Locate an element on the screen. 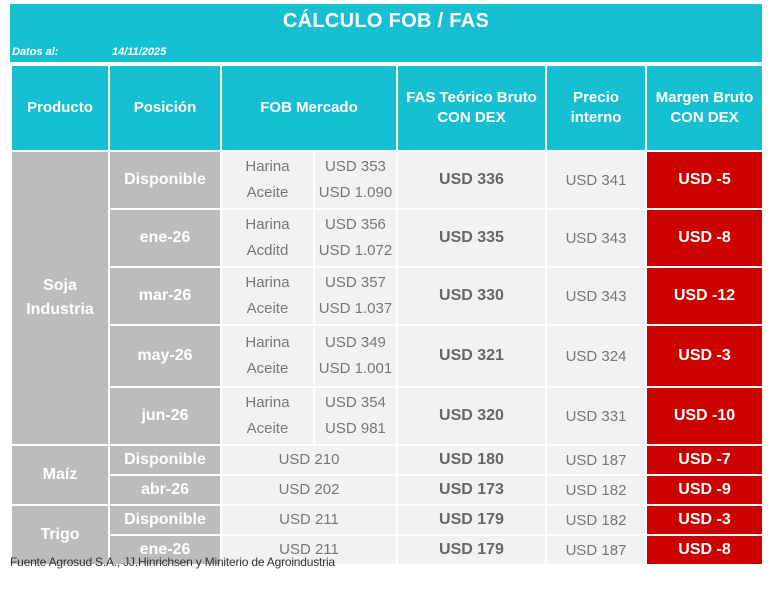  date-value: 14/11/2025 is located at coordinates (139, 52).